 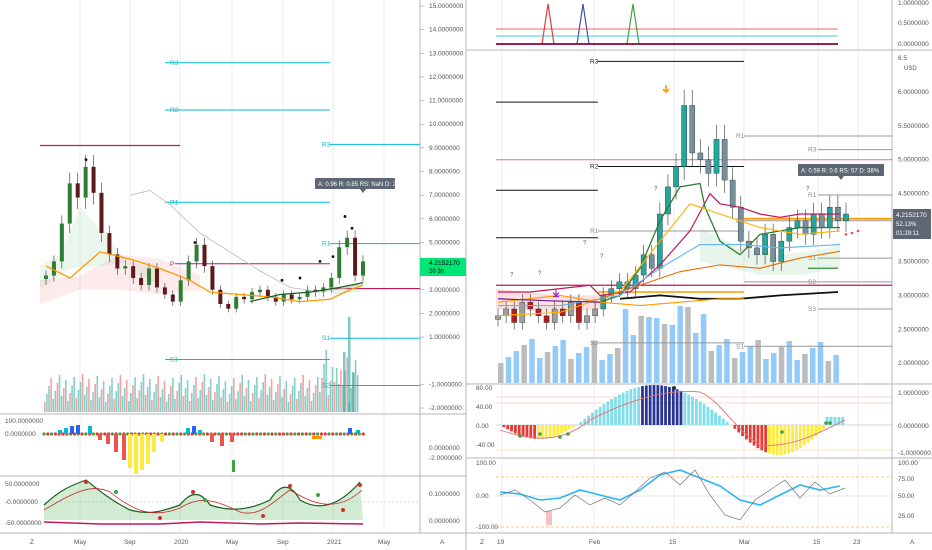 What do you see at coordinates (23, 523) in the screenshot?
I see `left-osc2-label: -50.0000000` at bounding box center [23, 523].